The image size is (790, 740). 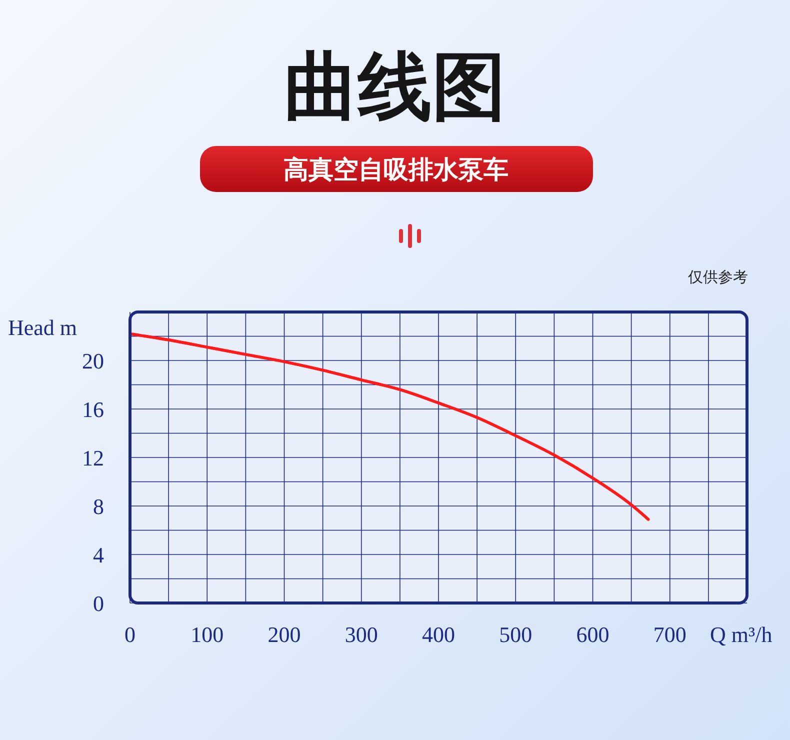 I want to click on y-tick-label: 4, so click(x=98, y=555).